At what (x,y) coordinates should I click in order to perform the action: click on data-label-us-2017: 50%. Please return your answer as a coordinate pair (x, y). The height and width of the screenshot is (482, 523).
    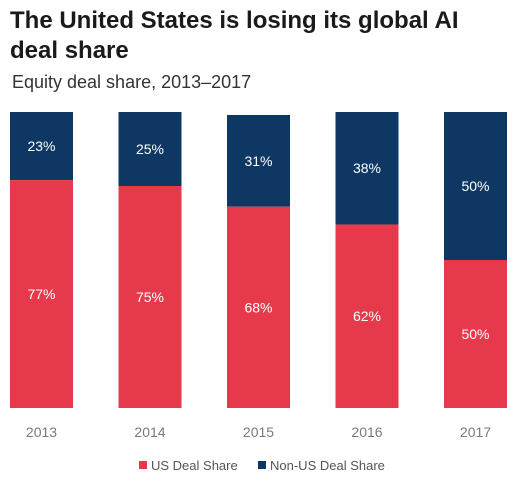
    Looking at the image, I should click on (475, 334).